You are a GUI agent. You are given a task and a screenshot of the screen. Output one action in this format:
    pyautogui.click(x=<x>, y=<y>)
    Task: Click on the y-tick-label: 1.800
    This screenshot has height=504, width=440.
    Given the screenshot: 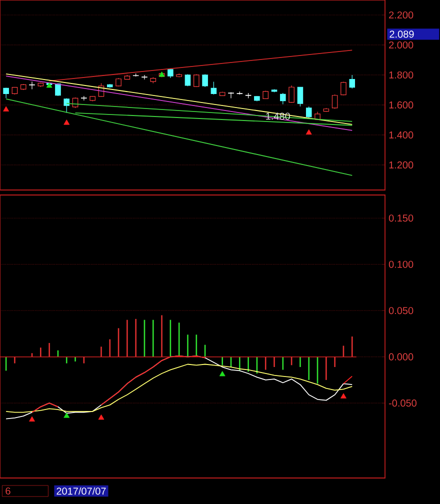 What is the action you would take?
    pyautogui.click(x=401, y=75)
    